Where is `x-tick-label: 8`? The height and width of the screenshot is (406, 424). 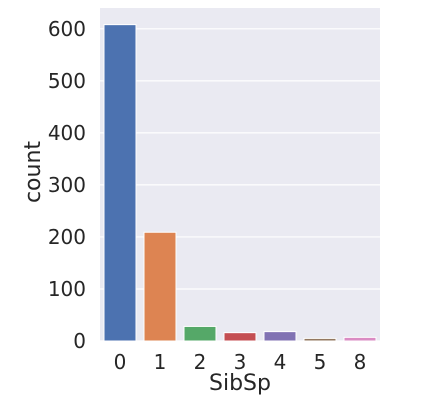
x-tick-label: 8 is located at coordinates (360, 362).